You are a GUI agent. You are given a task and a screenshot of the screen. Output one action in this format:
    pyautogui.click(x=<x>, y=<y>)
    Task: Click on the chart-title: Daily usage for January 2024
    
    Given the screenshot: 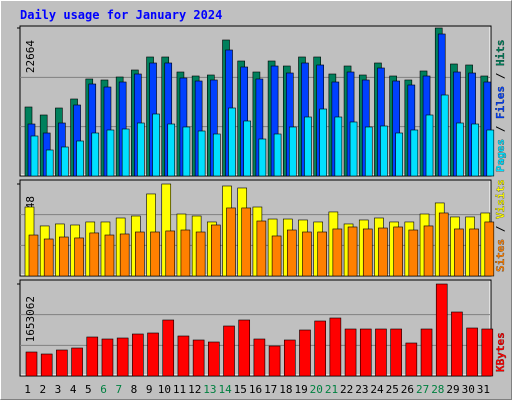 What is the action you would take?
    pyautogui.click(x=121, y=15)
    